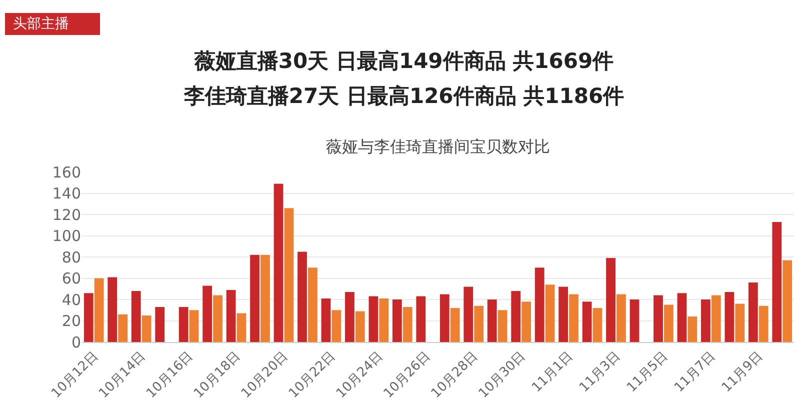 The width and height of the screenshot is (808, 417). Describe the element at coordinates (552, 372) in the screenshot. I see `x-tick-label: 11月1日` at that location.